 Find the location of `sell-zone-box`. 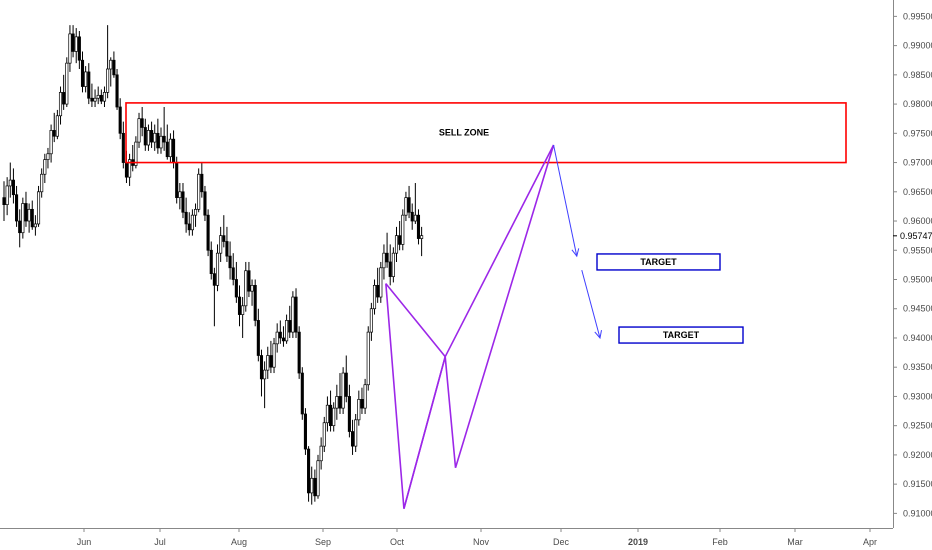

sell-zone-box is located at coordinates (486, 133).